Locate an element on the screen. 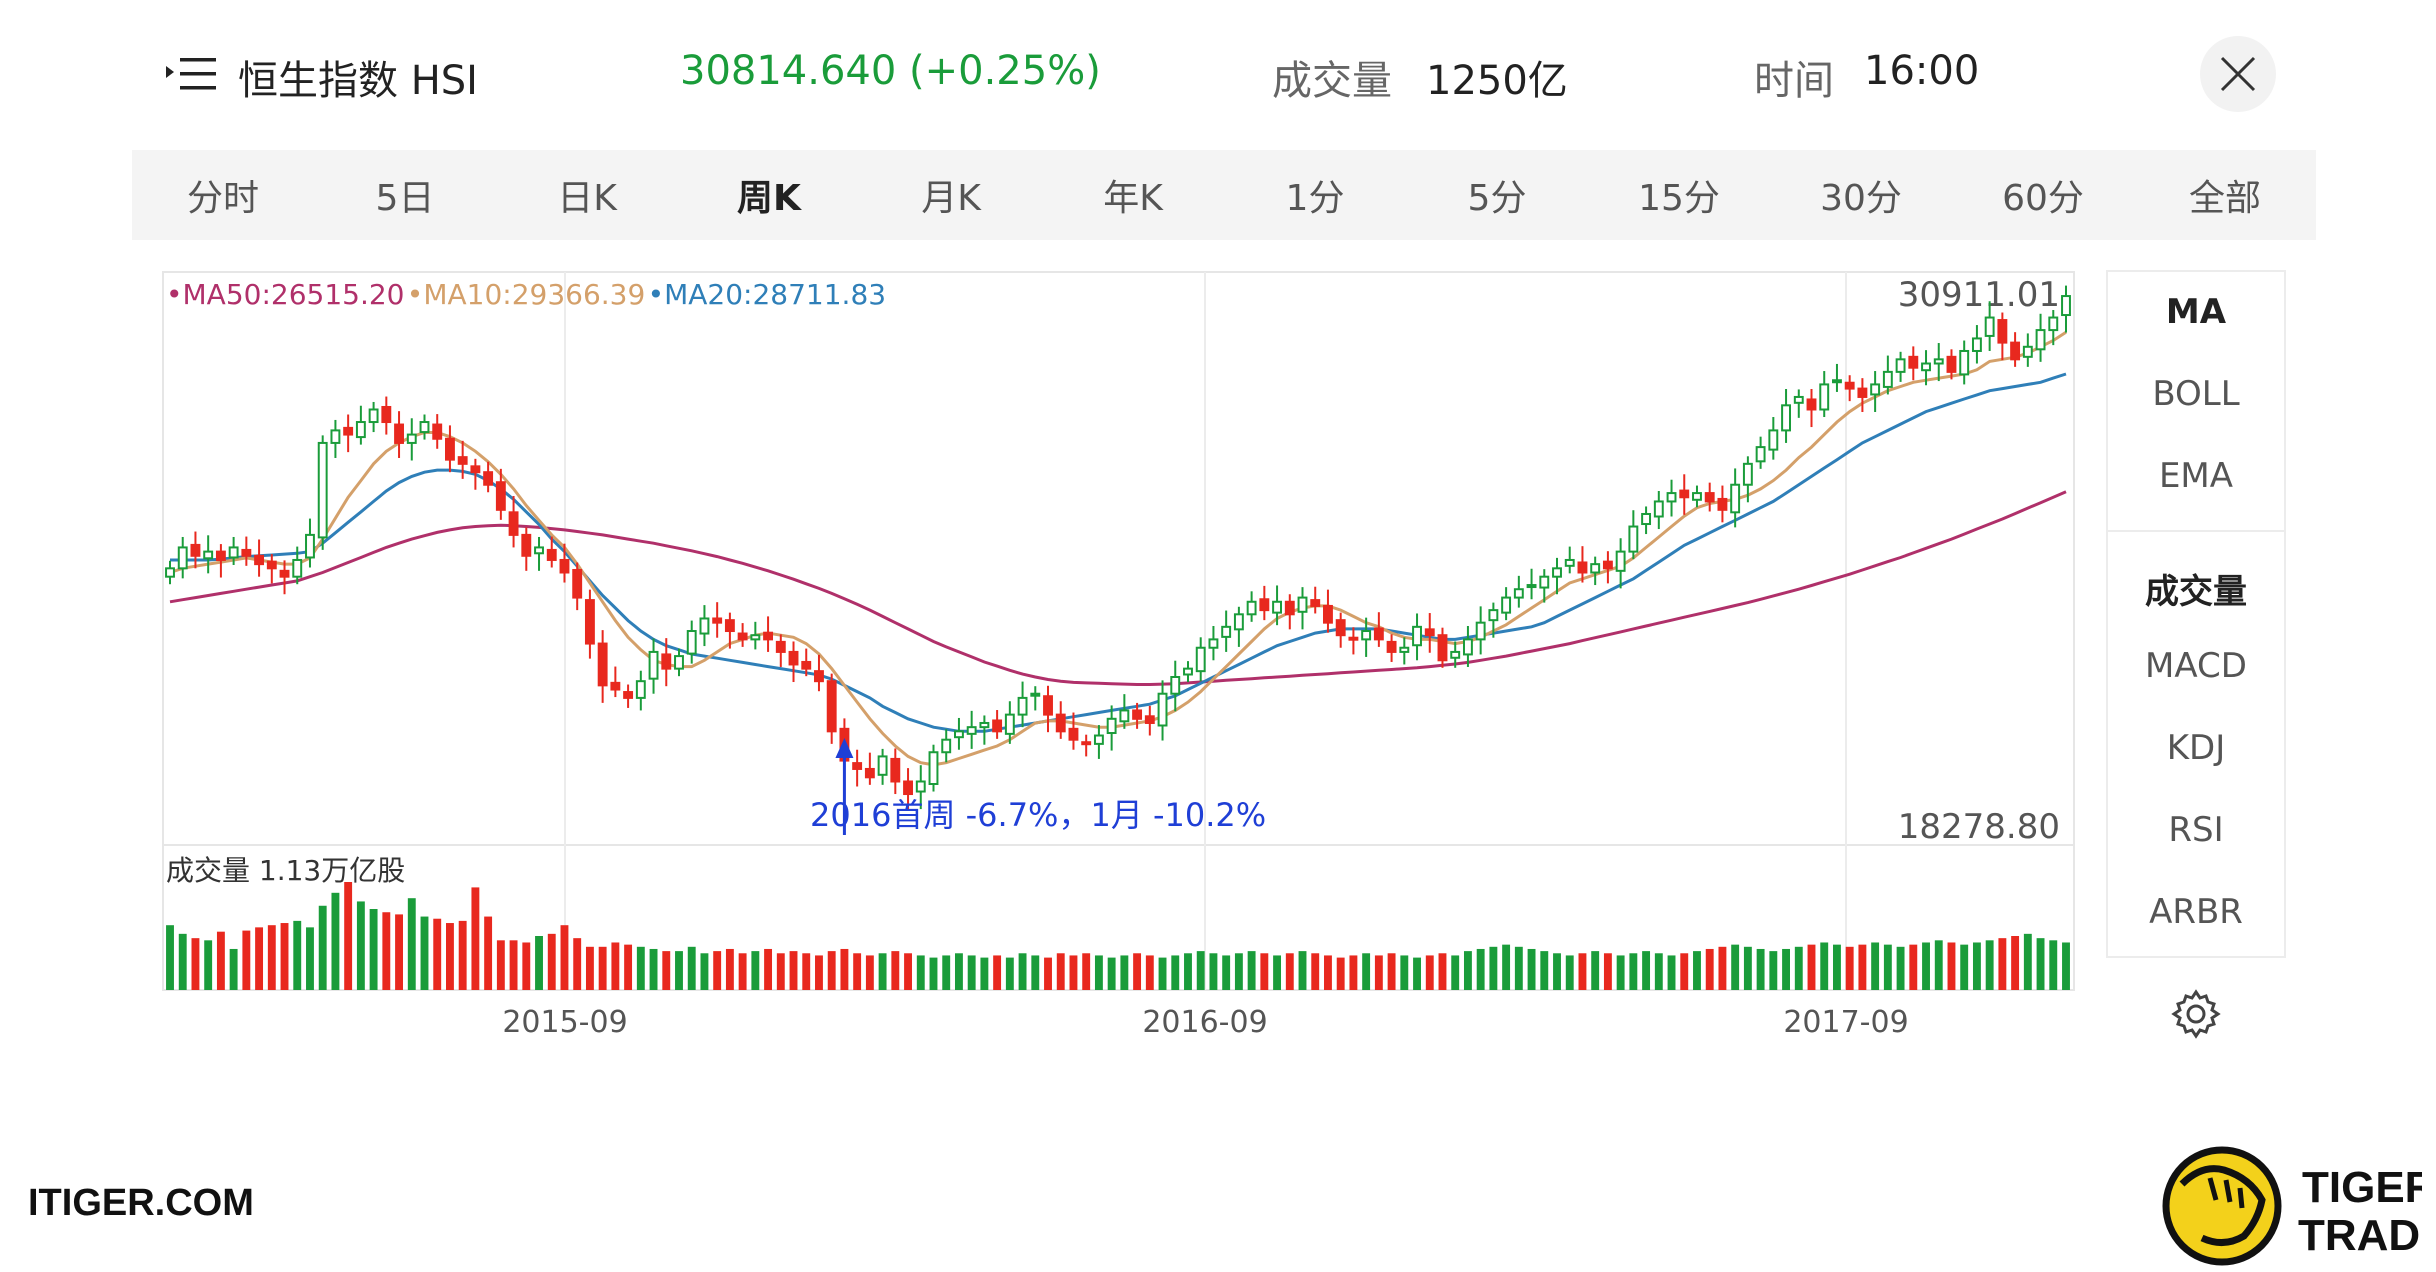  list-menu-icon is located at coordinates (191, 74).